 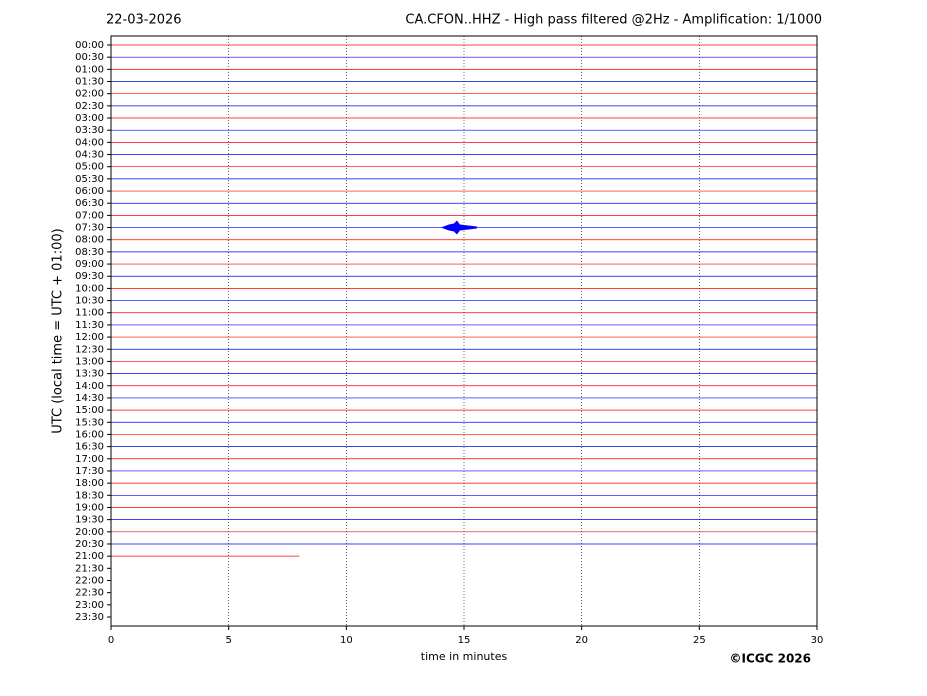 What do you see at coordinates (89, 155) in the screenshot?
I see `y-tick-label: 04:30` at bounding box center [89, 155].